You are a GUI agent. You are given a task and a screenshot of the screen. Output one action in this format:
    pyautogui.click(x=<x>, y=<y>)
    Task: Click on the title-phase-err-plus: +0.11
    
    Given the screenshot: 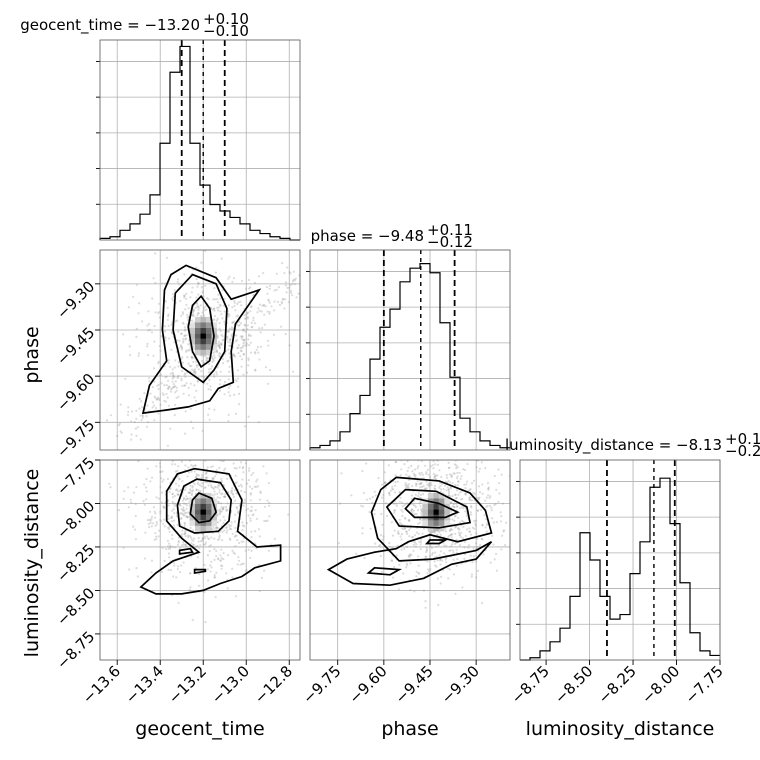 What is the action you would take?
    pyautogui.click(x=450, y=230)
    